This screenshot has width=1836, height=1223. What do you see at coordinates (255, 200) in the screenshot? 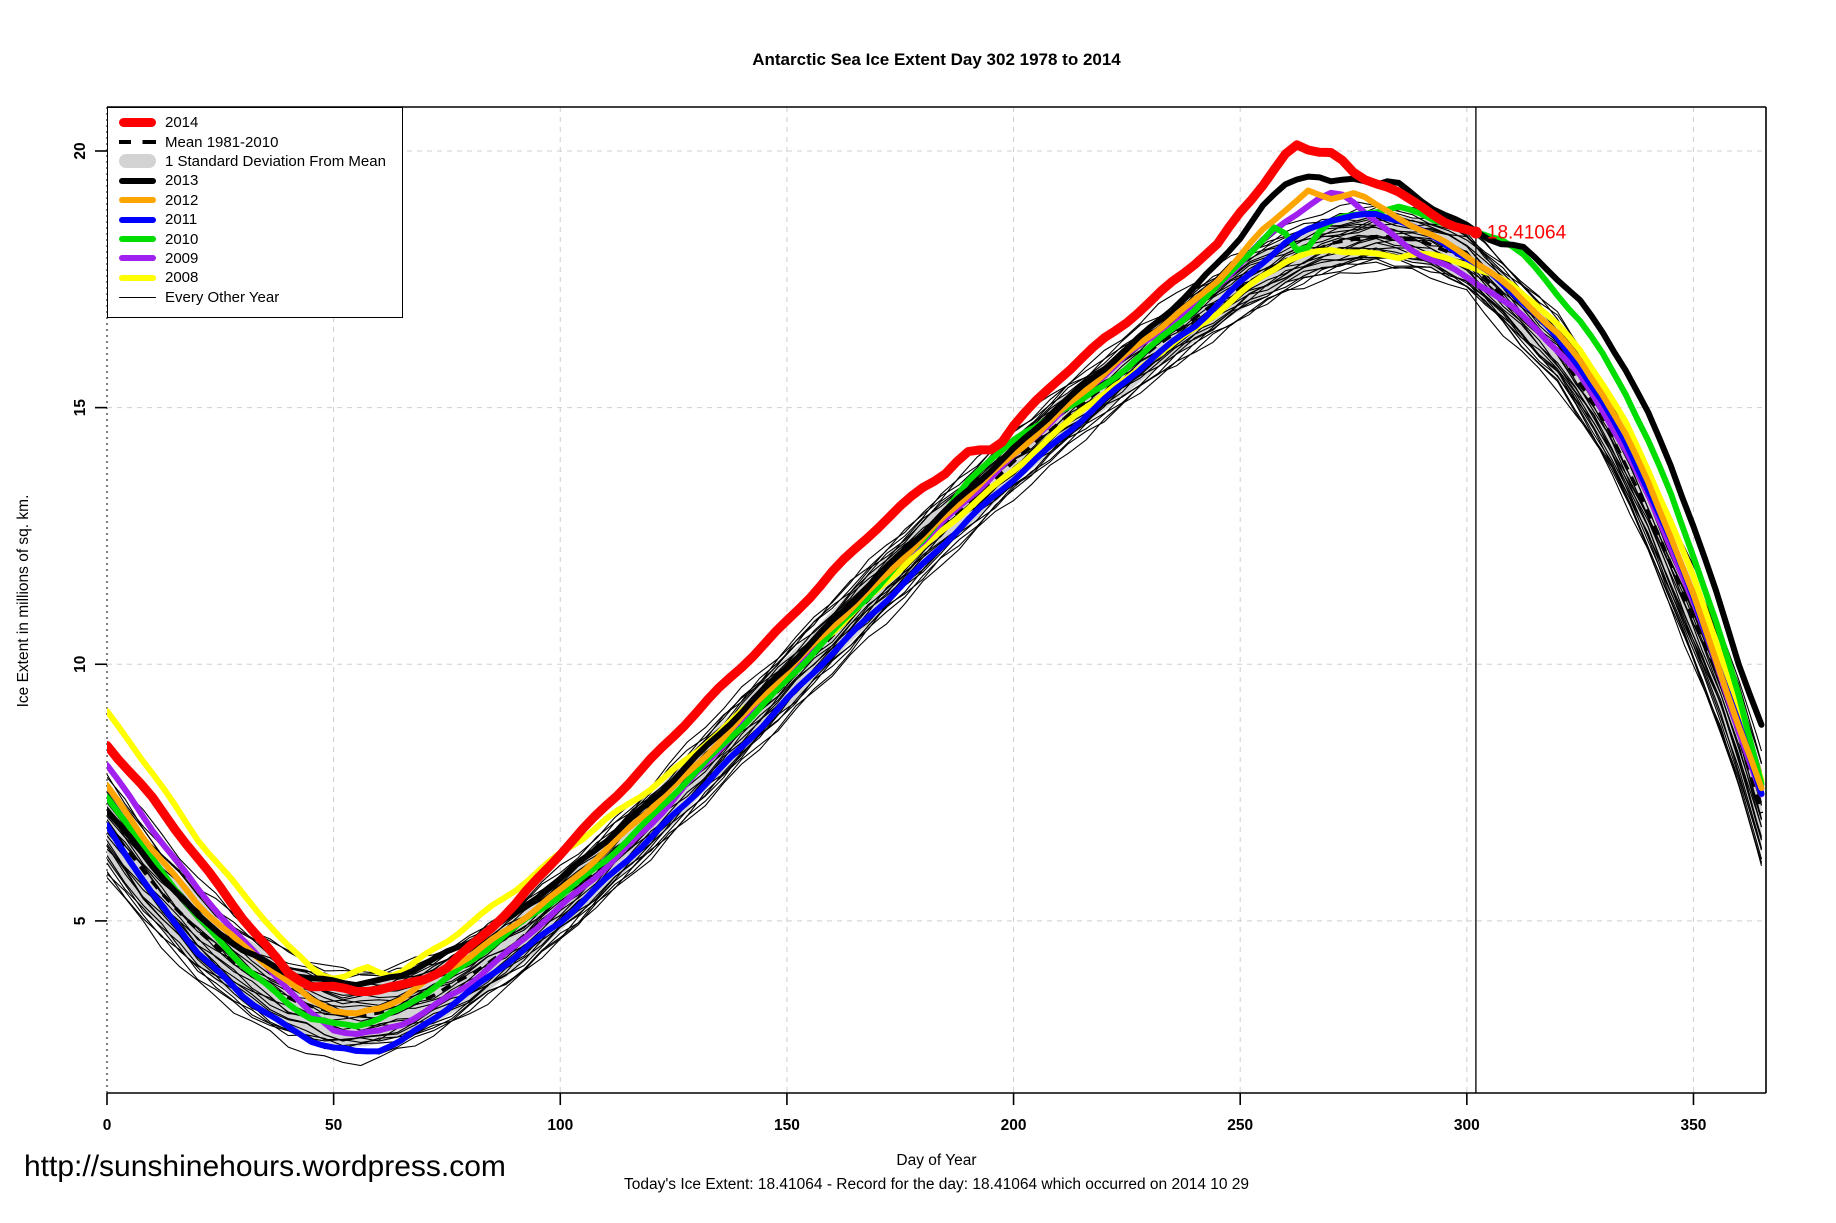
I see `legend-item: 2012` at bounding box center [255, 200].